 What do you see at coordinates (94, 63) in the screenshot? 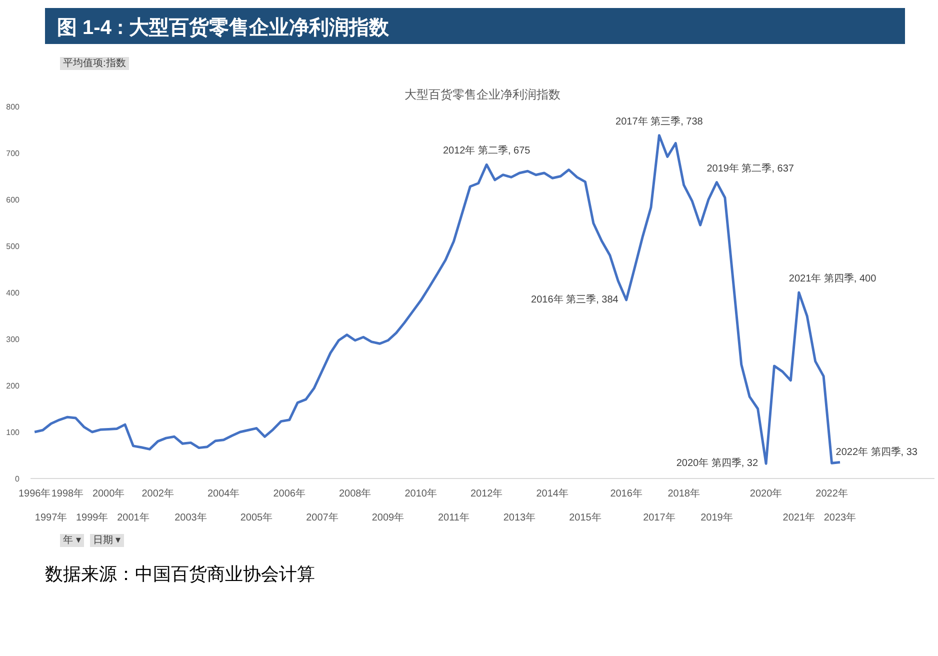
I see `text: 平均值项:指数` at bounding box center [94, 63].